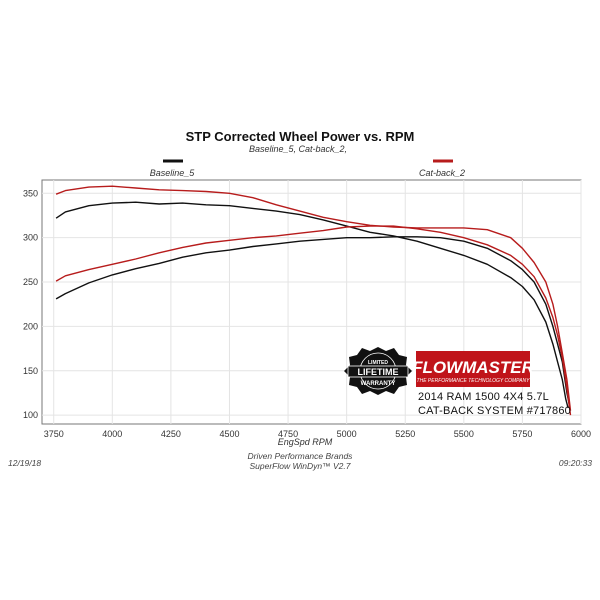  What do you see at coordinates (229, 434) in the screenshot?
I see `x-tick-label: 4500` at bounding box center [229, 434].